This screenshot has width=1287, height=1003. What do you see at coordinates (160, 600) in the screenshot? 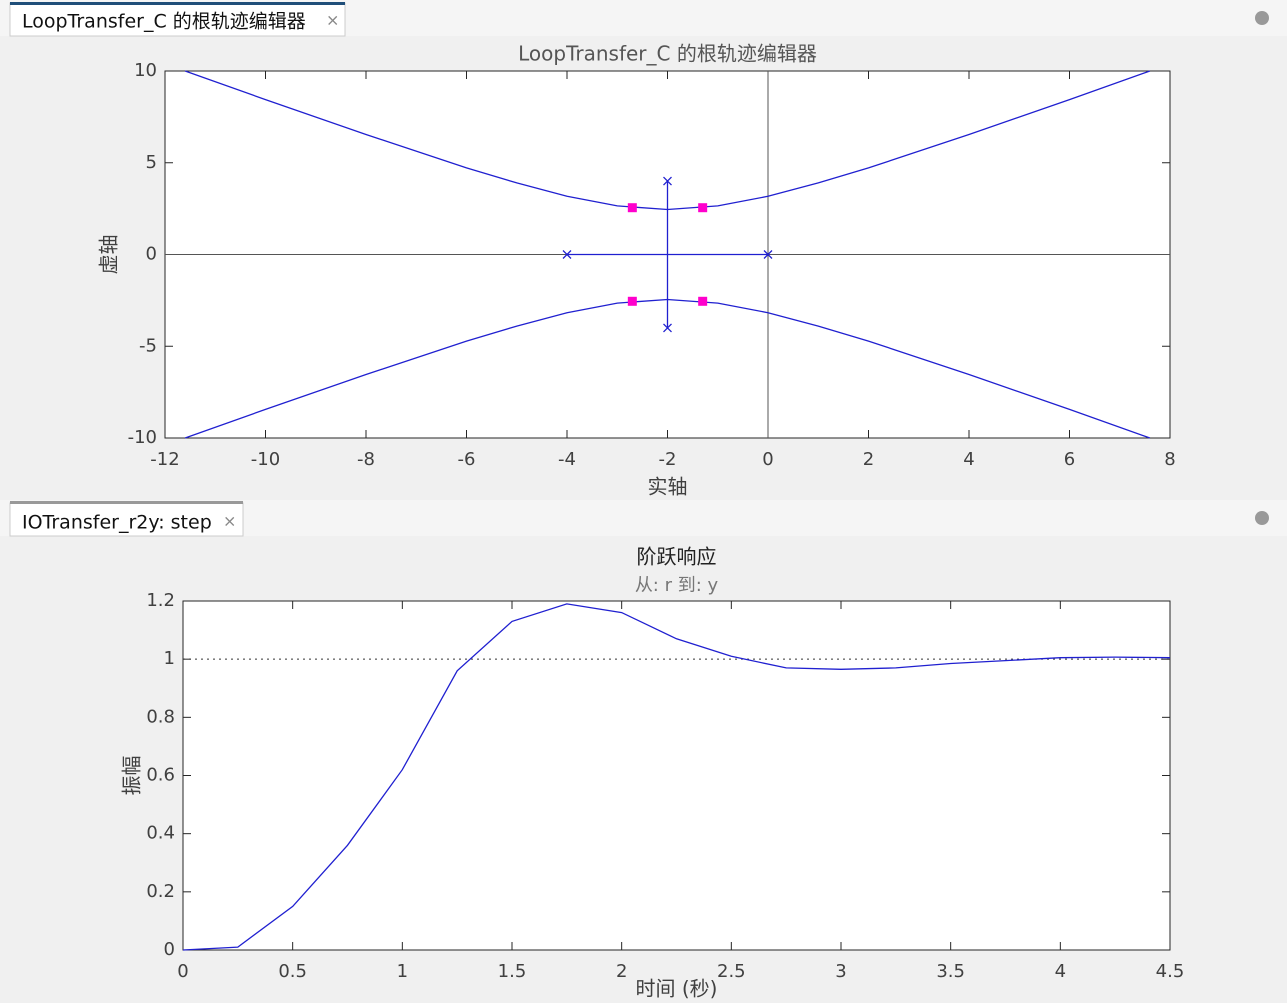
I see `y-tick-label: 1.2` at bounding box center [160, 600].